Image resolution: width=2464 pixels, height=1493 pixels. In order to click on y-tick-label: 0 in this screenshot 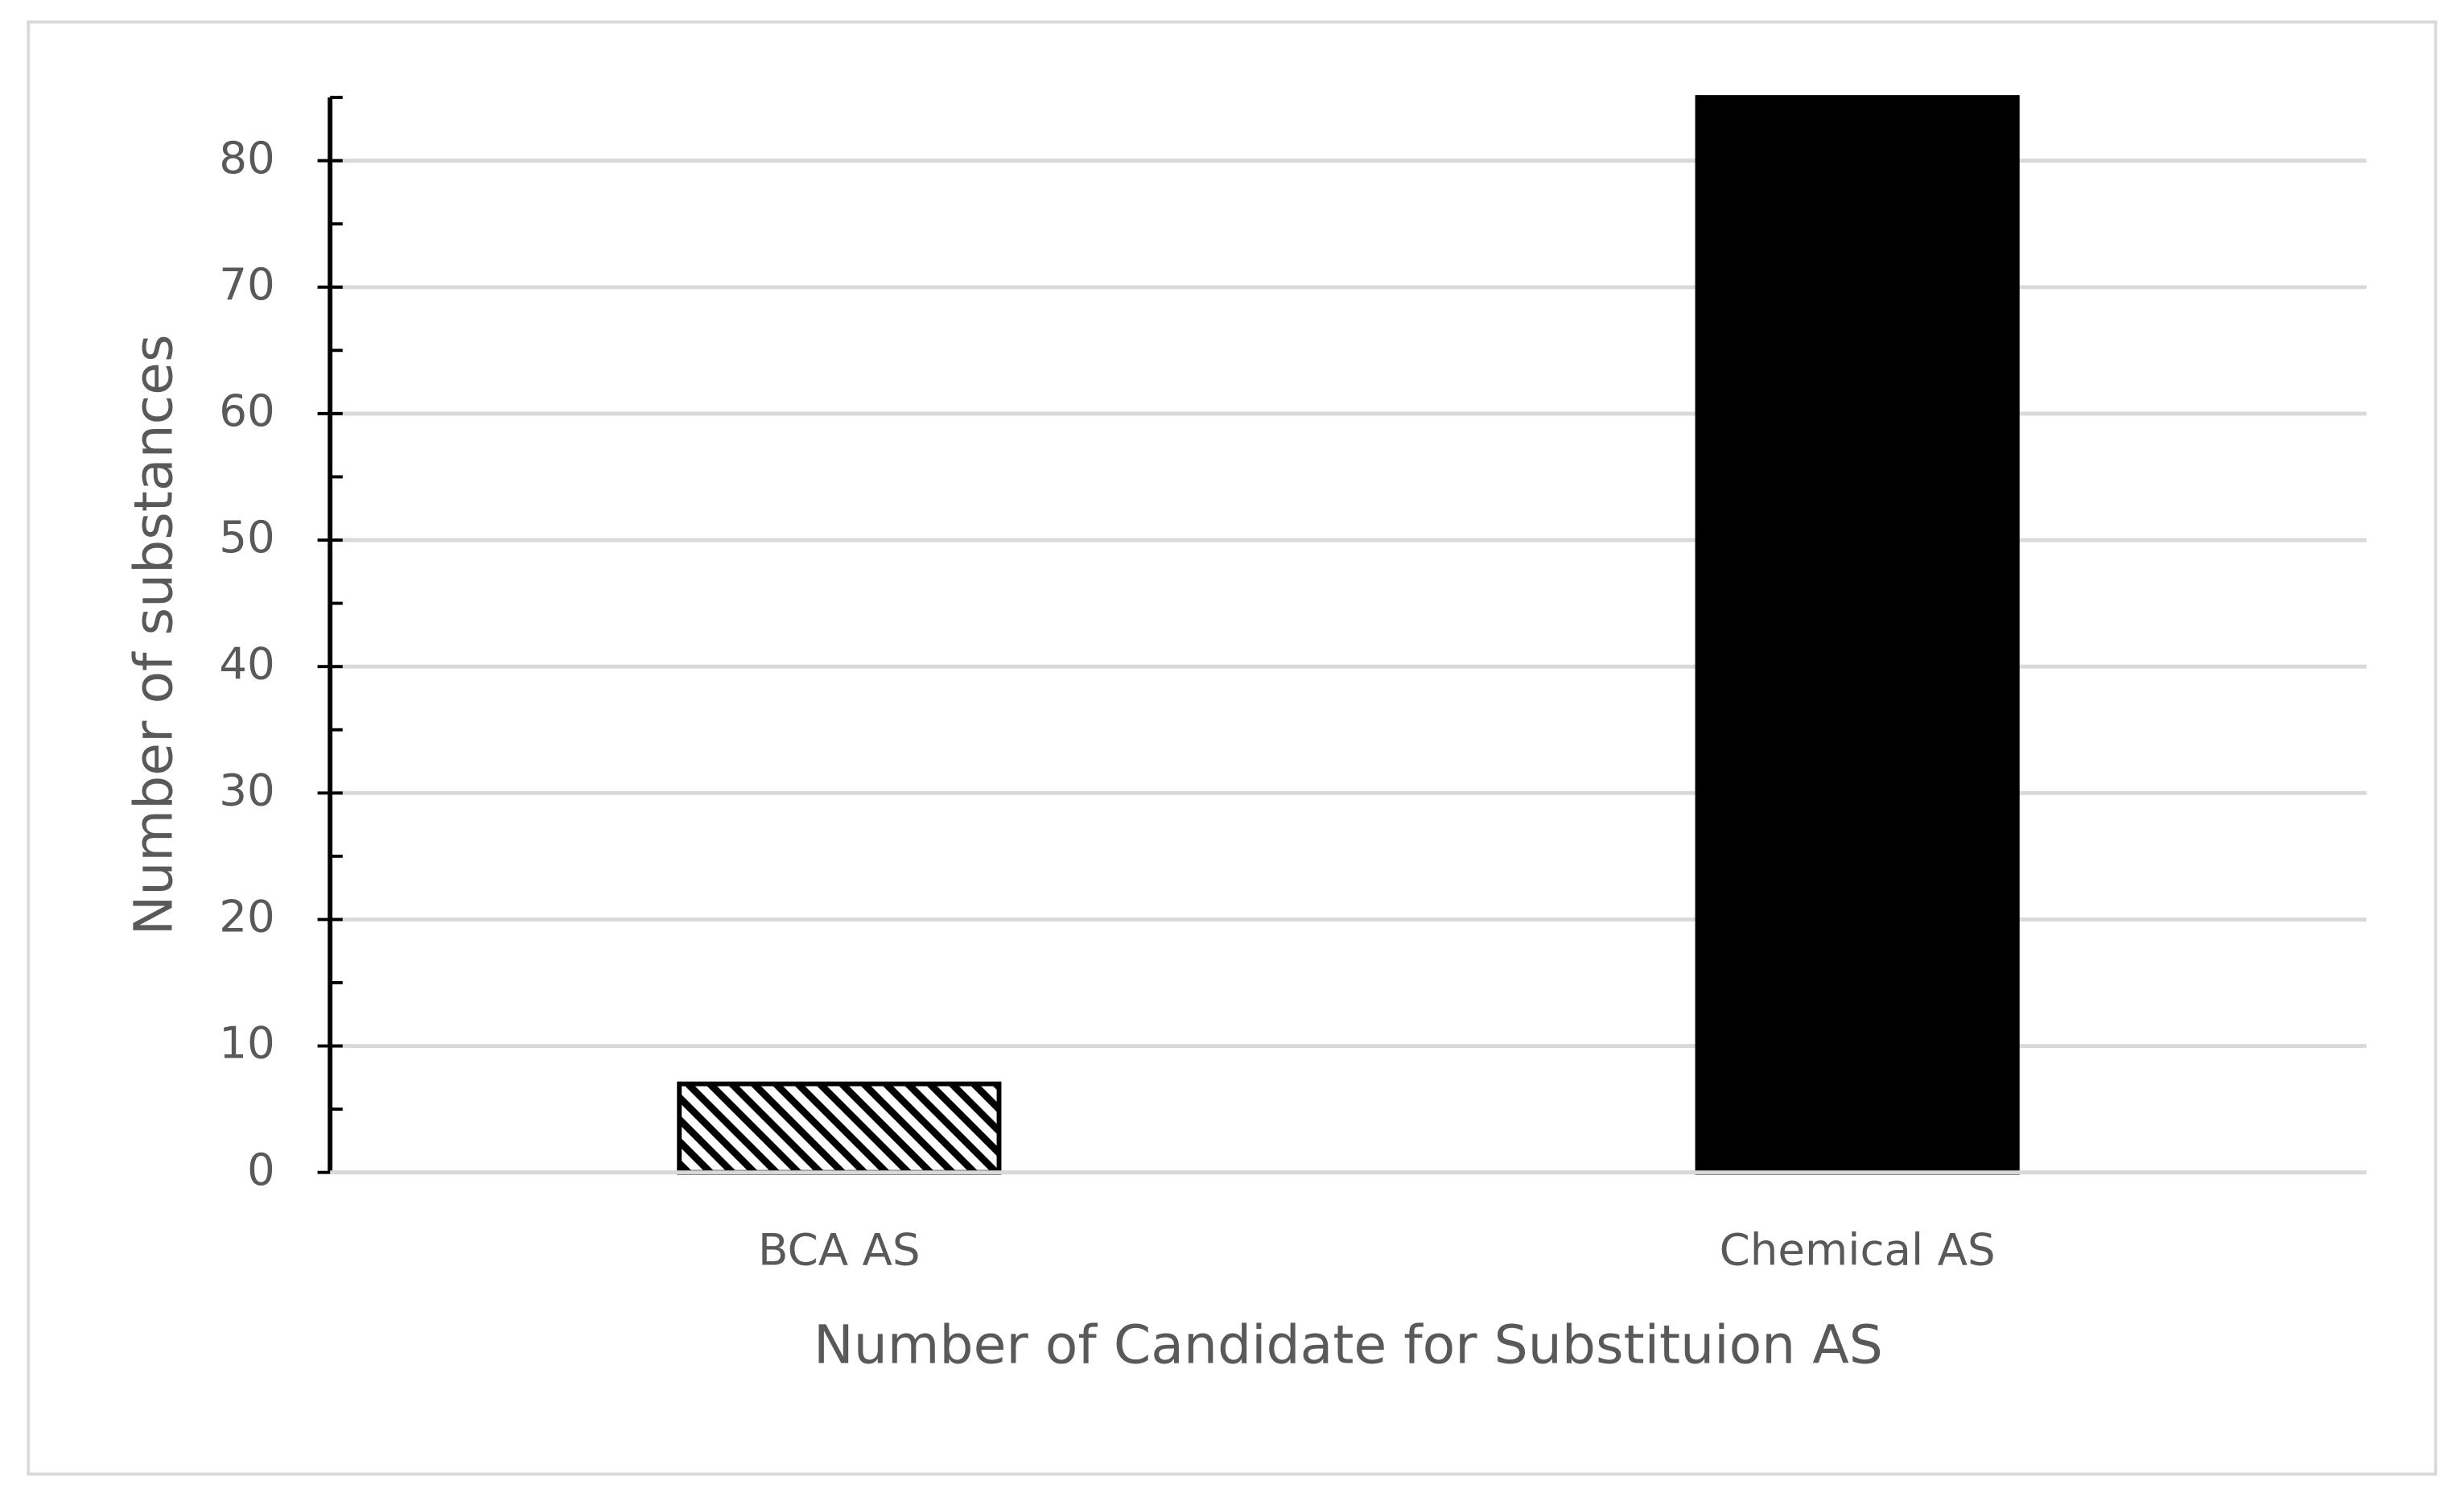, I will do `click(261, 1169)`.